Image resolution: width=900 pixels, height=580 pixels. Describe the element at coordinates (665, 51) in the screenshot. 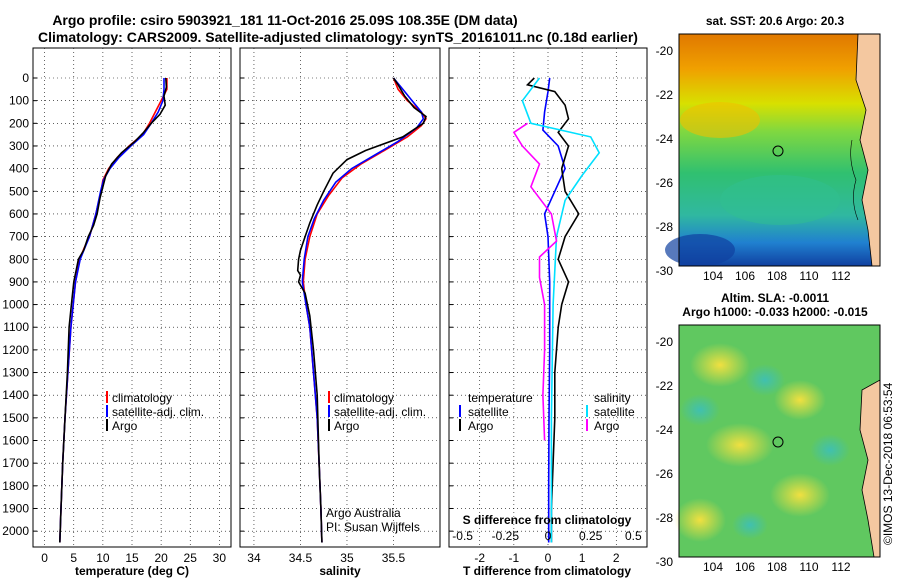

I see `map-lat-label: -20` at that location.